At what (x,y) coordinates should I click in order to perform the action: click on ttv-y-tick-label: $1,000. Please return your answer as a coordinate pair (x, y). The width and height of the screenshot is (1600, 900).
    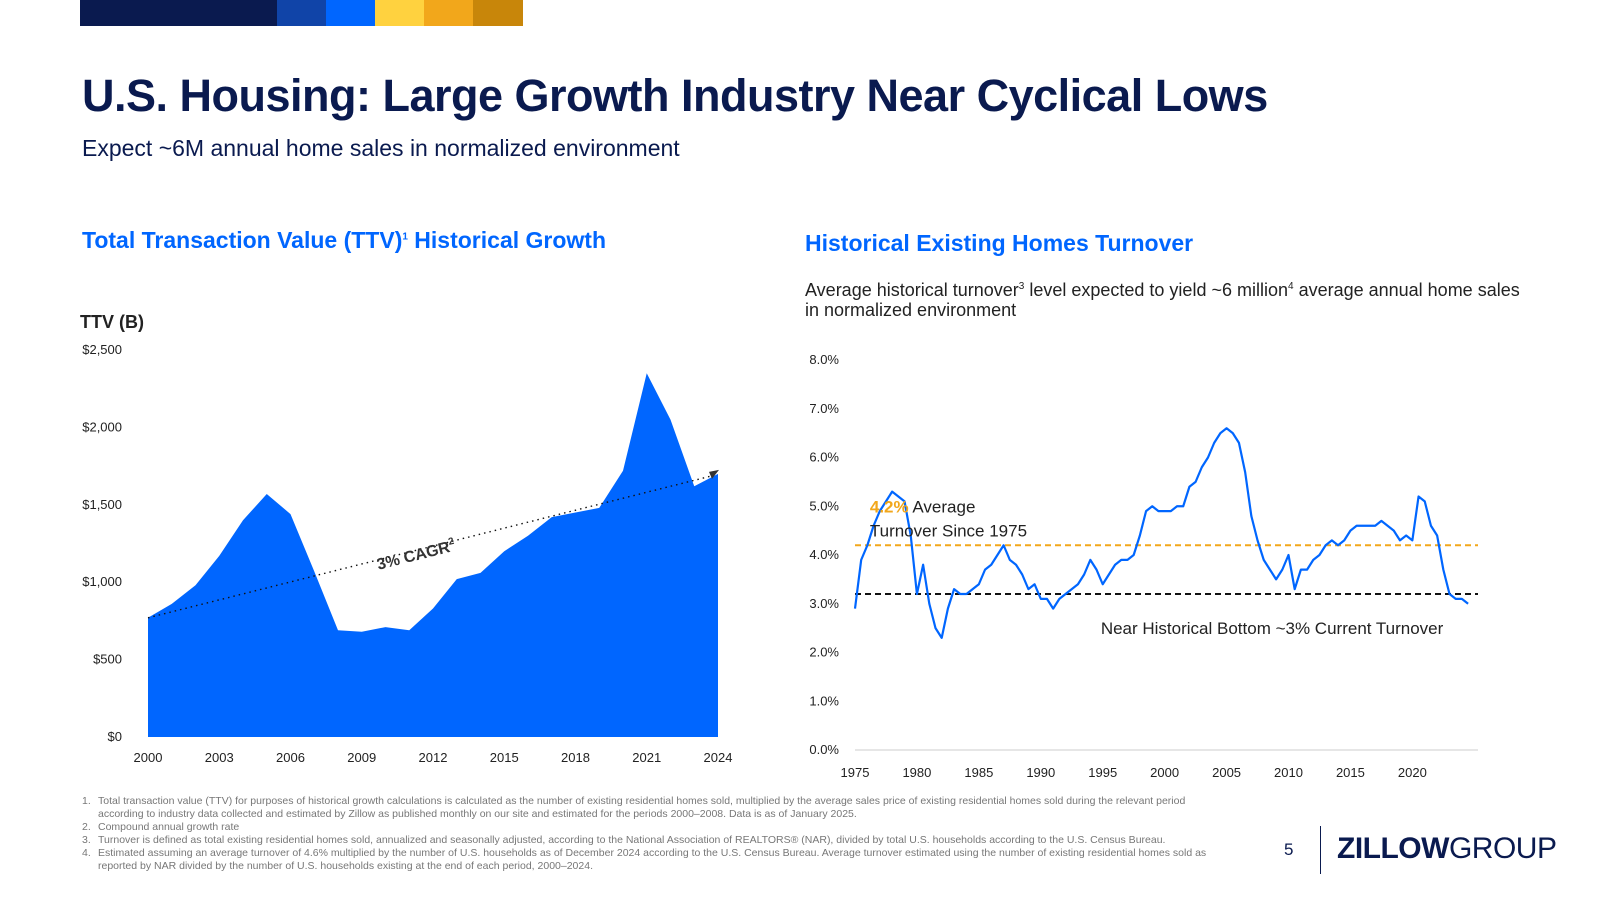
    Looking at the image, I should click on (102, 581).